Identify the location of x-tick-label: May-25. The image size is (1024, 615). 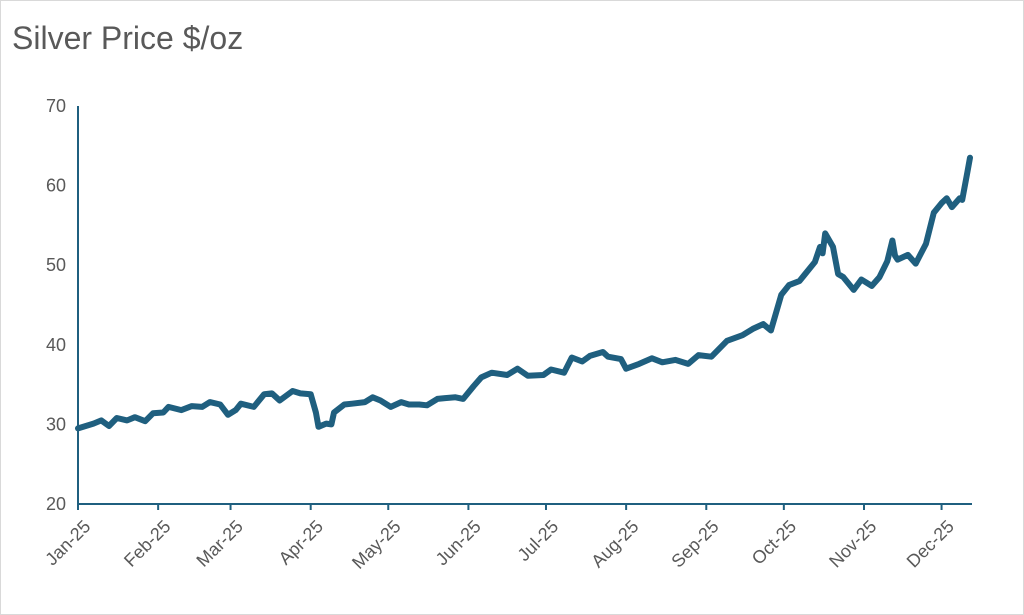
(376, 544).